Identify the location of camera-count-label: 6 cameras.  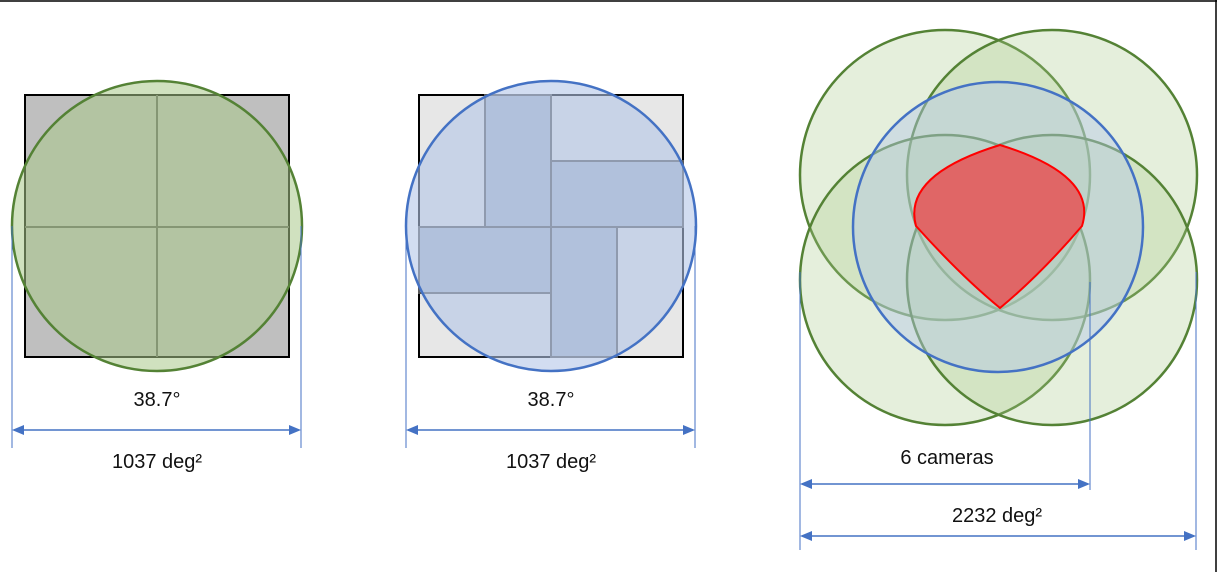
(946, 458).